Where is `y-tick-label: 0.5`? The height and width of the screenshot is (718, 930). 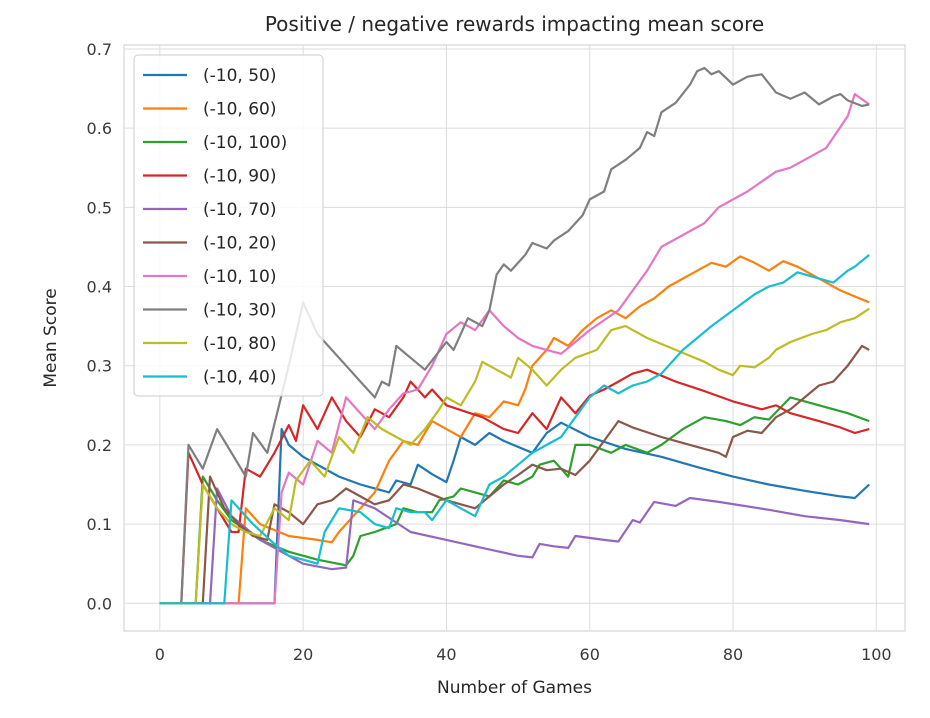 y-tick-label: 0.5 is located at coordinates (99, 207).